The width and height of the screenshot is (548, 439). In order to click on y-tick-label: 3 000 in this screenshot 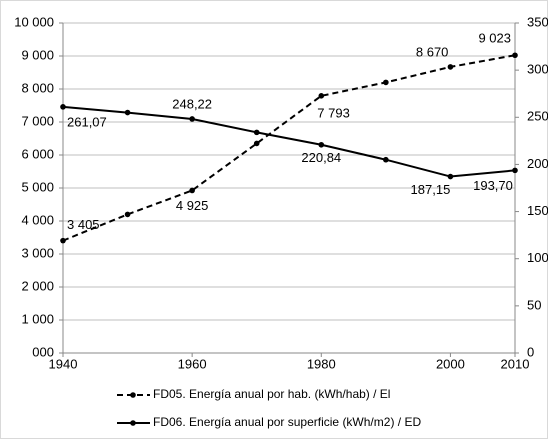, I will do `click(37, 252)`.